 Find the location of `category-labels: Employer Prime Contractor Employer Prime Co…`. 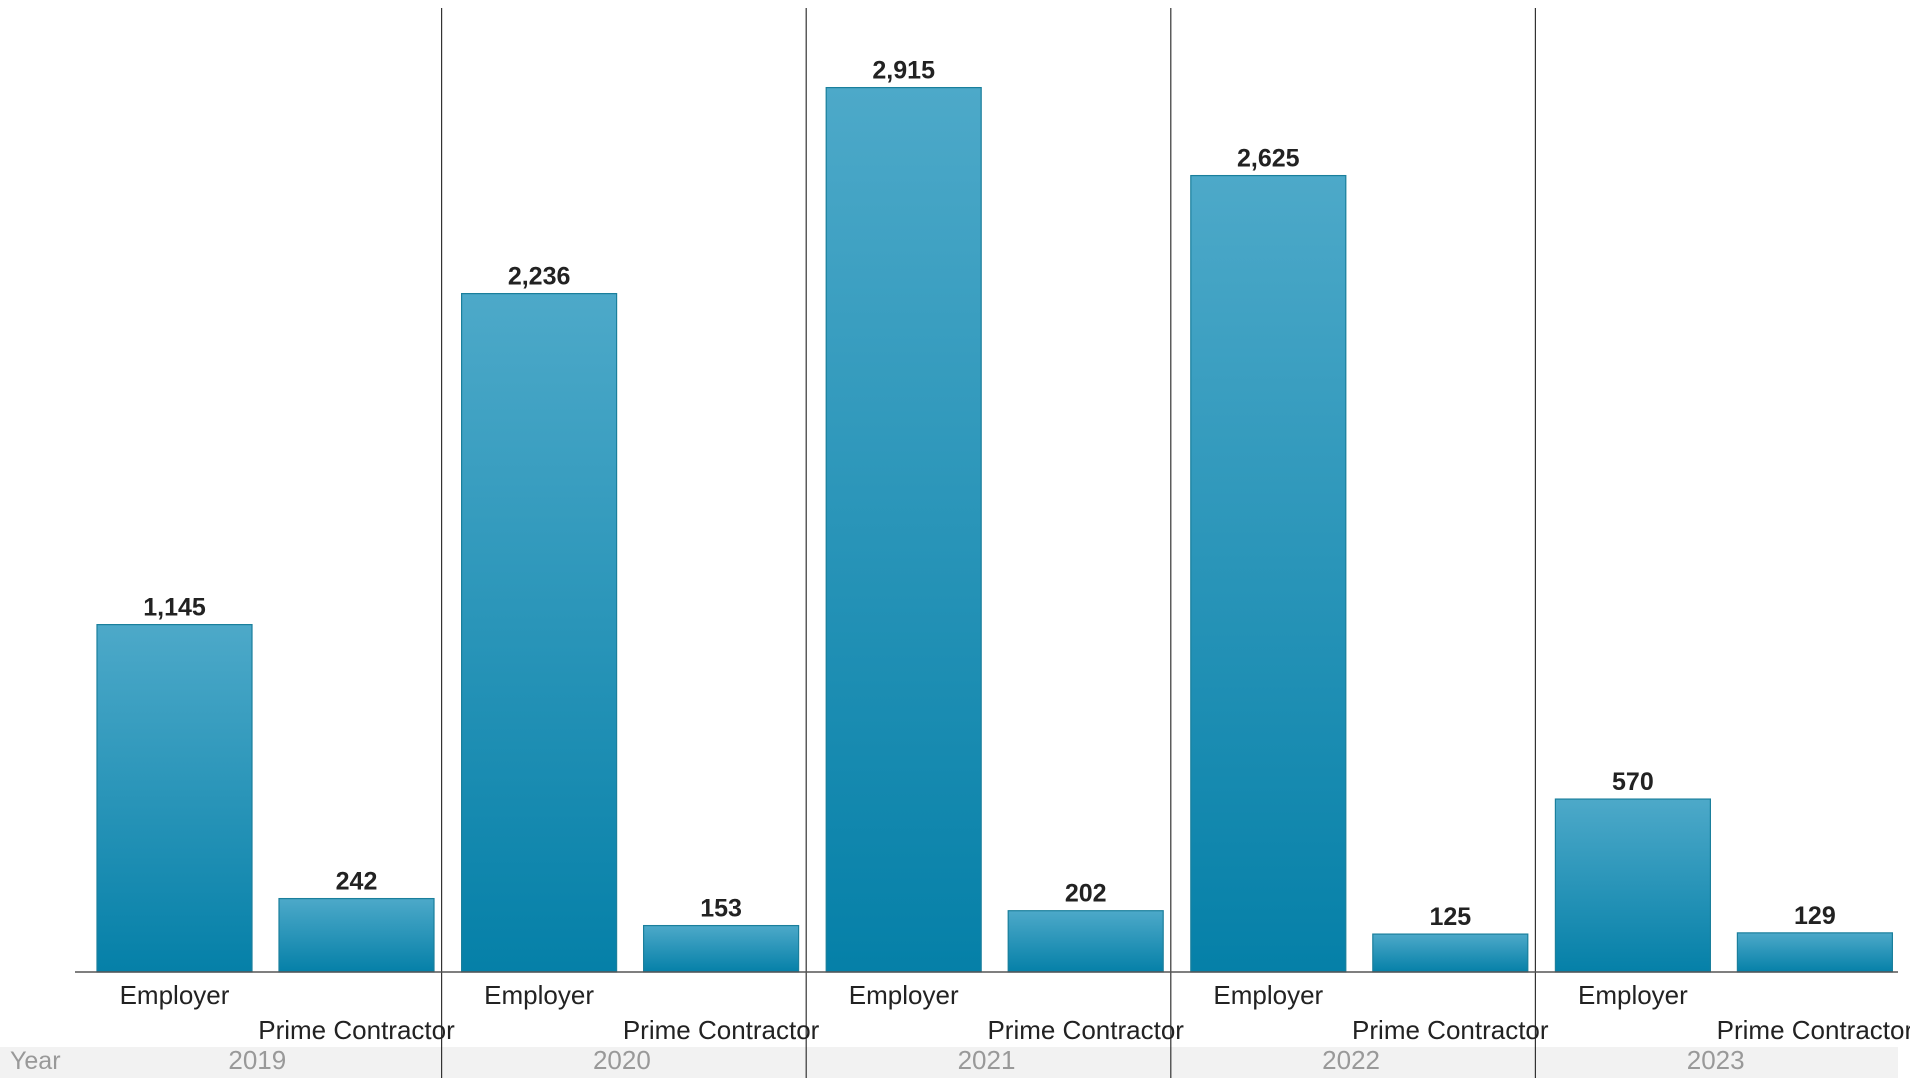

category-labels: Employer Prime Contractor Employer Prime Co… is located at coordinates (1015, 1012).